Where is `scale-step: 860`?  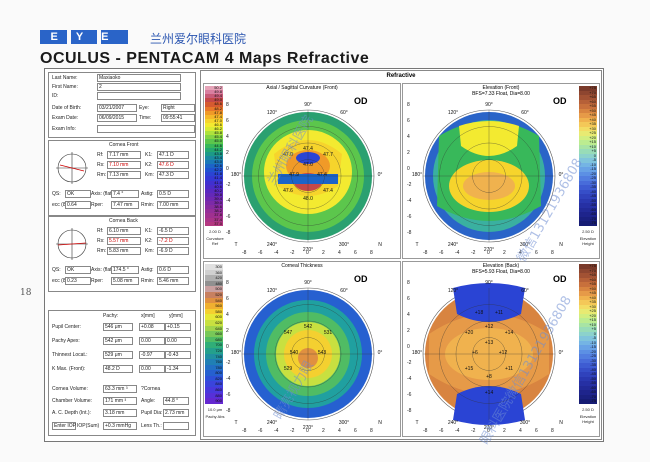
scale-step: 860 is located at coordinates (214, 390).